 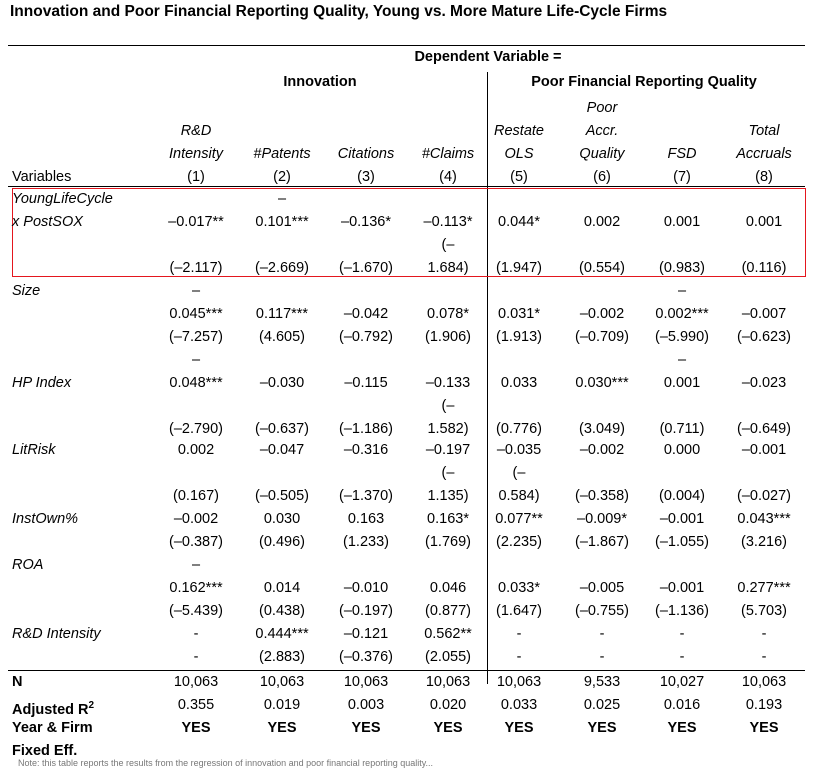 What do you see at coordinates (196, 450) in the screenshot?
I see `coef-cell: 0.002` at bounding box center [196, 450].